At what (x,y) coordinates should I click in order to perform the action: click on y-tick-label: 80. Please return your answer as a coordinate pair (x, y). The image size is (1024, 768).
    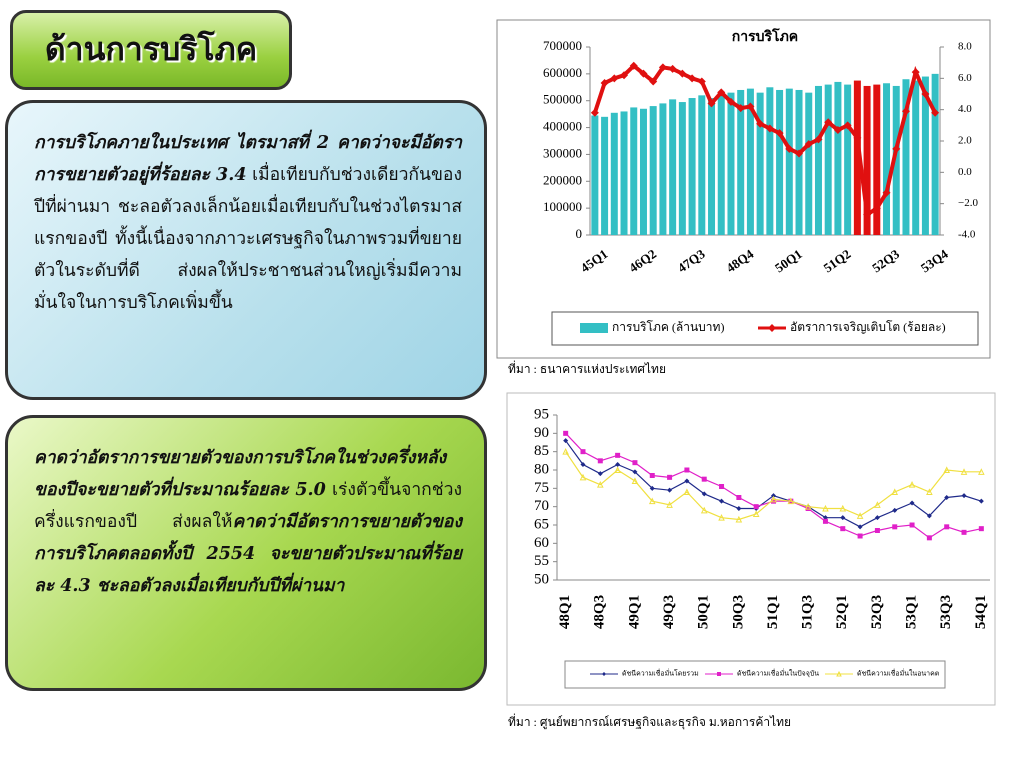
    Looking at the image, I should click on (541, 469).